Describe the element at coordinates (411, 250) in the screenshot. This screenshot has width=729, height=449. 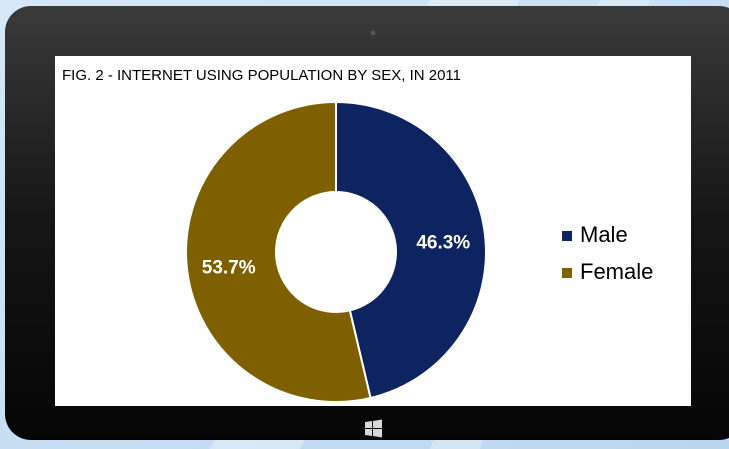
I see `pie-slice` at that location.